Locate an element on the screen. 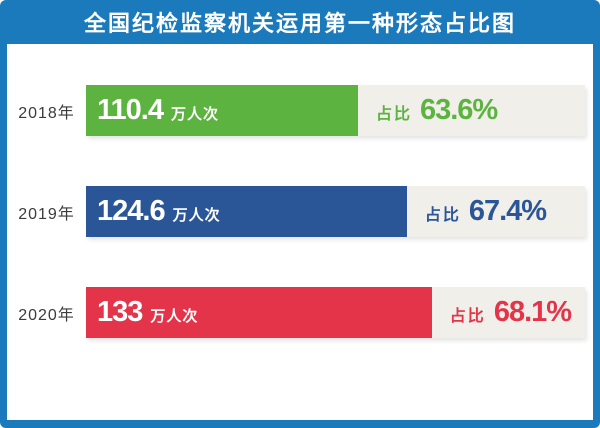 The image size is (600, 428). bar-value-2019: 124.6 万人次 is located at coordinates (153, 211).